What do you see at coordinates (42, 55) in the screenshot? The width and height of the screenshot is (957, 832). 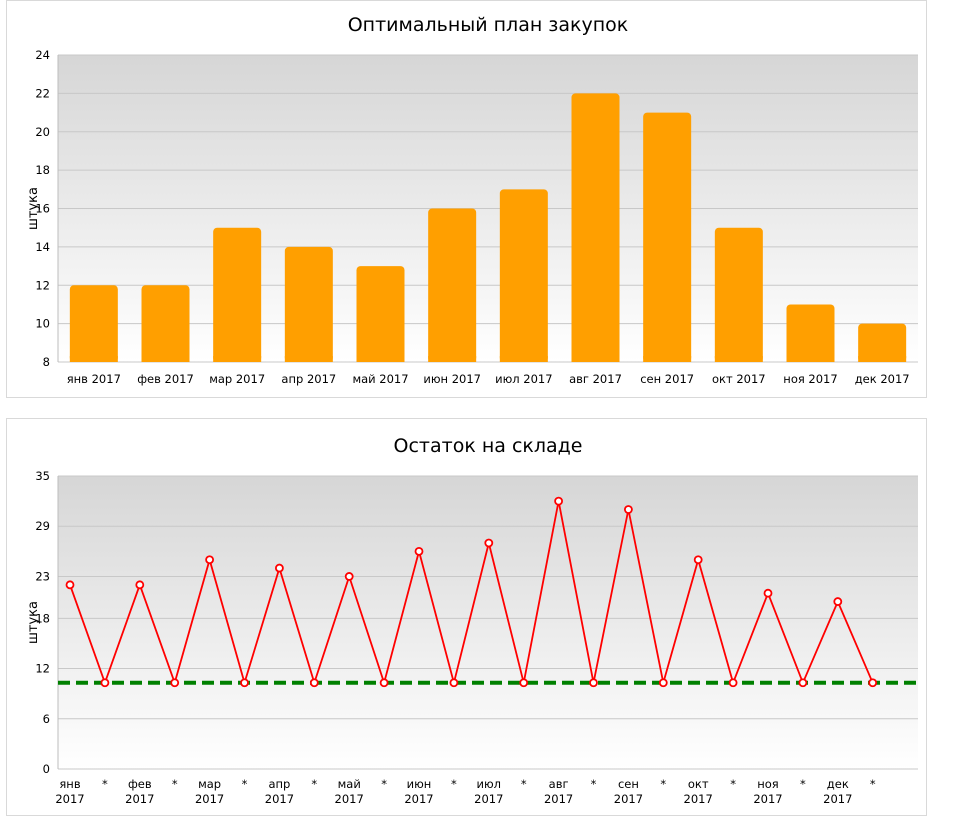 I see `y-tick-label: 24` at bounding box center [42, 55].